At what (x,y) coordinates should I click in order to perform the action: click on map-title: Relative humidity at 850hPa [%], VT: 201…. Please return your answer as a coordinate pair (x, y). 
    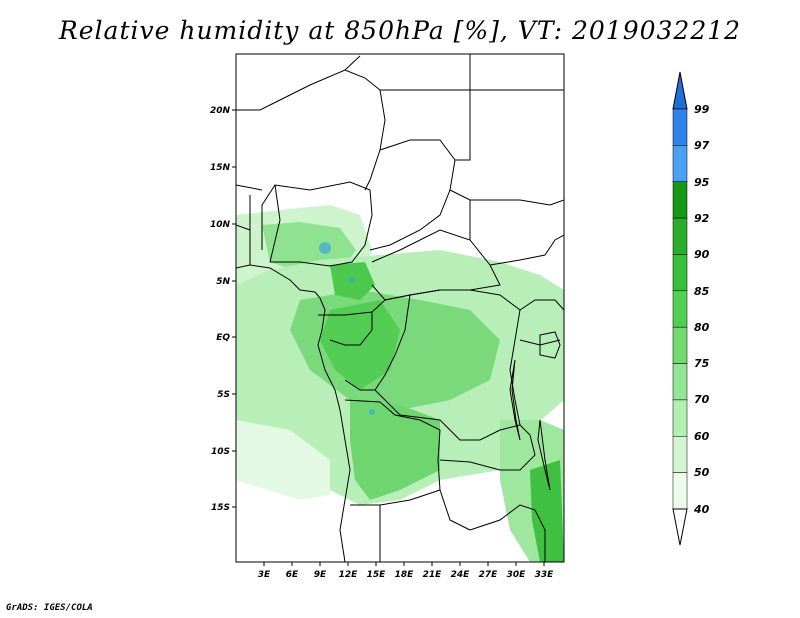
    Looking at the image, I should click on (400, 30).